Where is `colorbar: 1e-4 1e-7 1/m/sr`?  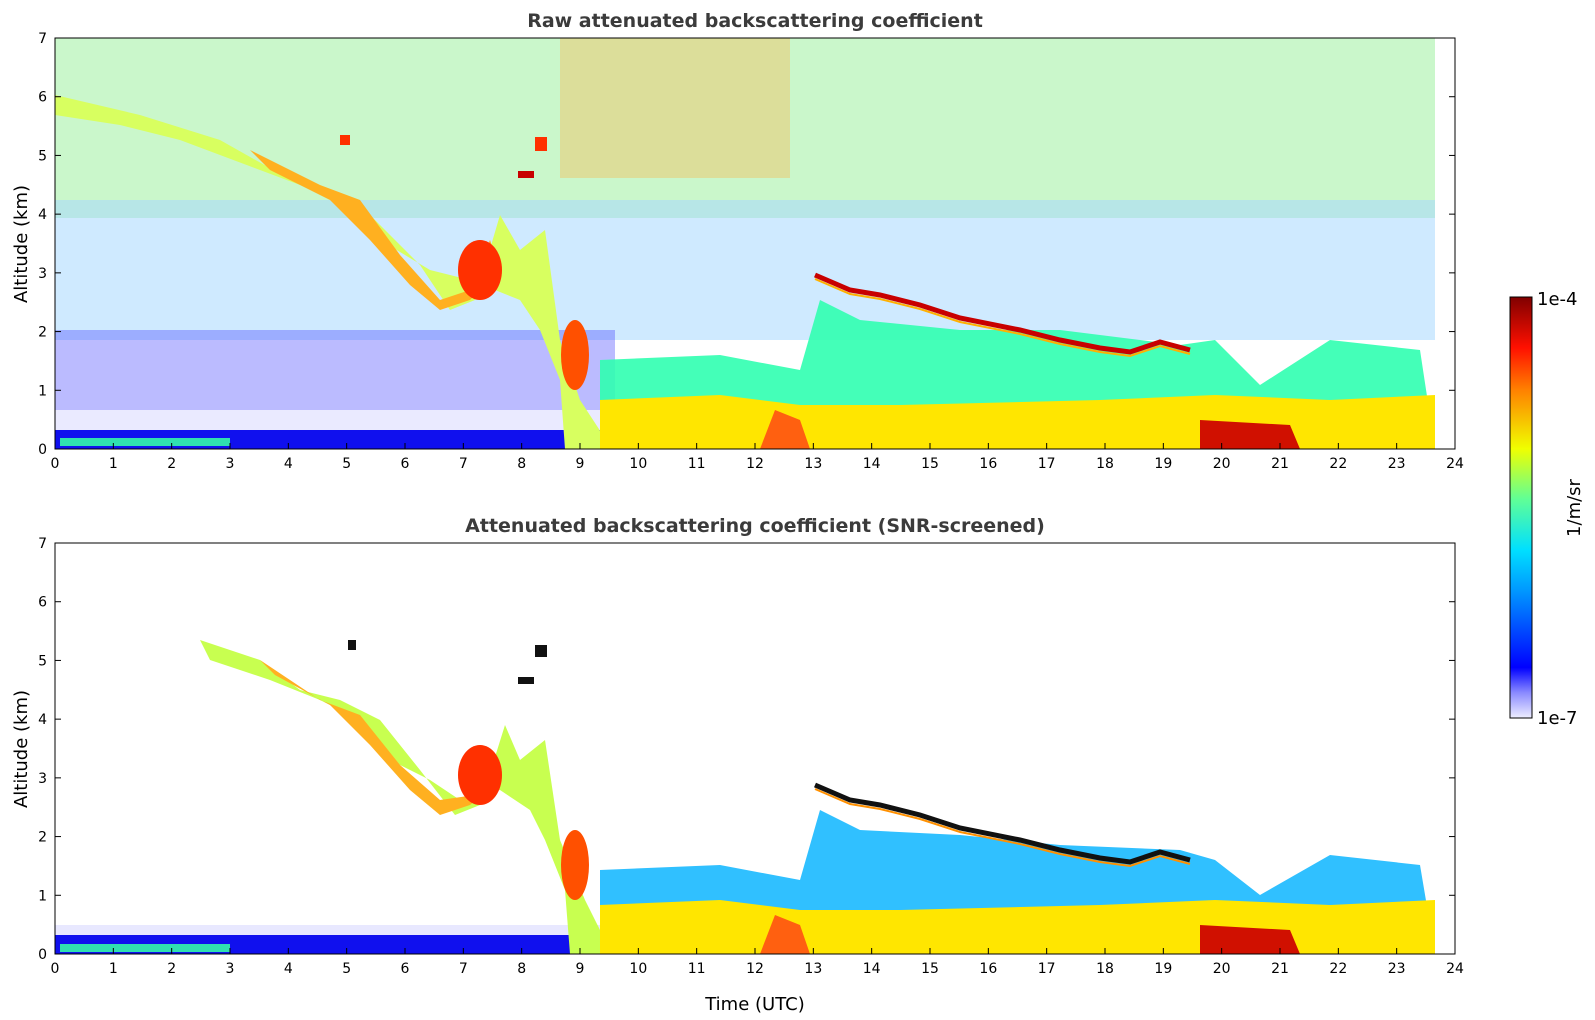 colorbar: 1e-4 1e-7 1/m/sr is located at coordinates (1547, 509).